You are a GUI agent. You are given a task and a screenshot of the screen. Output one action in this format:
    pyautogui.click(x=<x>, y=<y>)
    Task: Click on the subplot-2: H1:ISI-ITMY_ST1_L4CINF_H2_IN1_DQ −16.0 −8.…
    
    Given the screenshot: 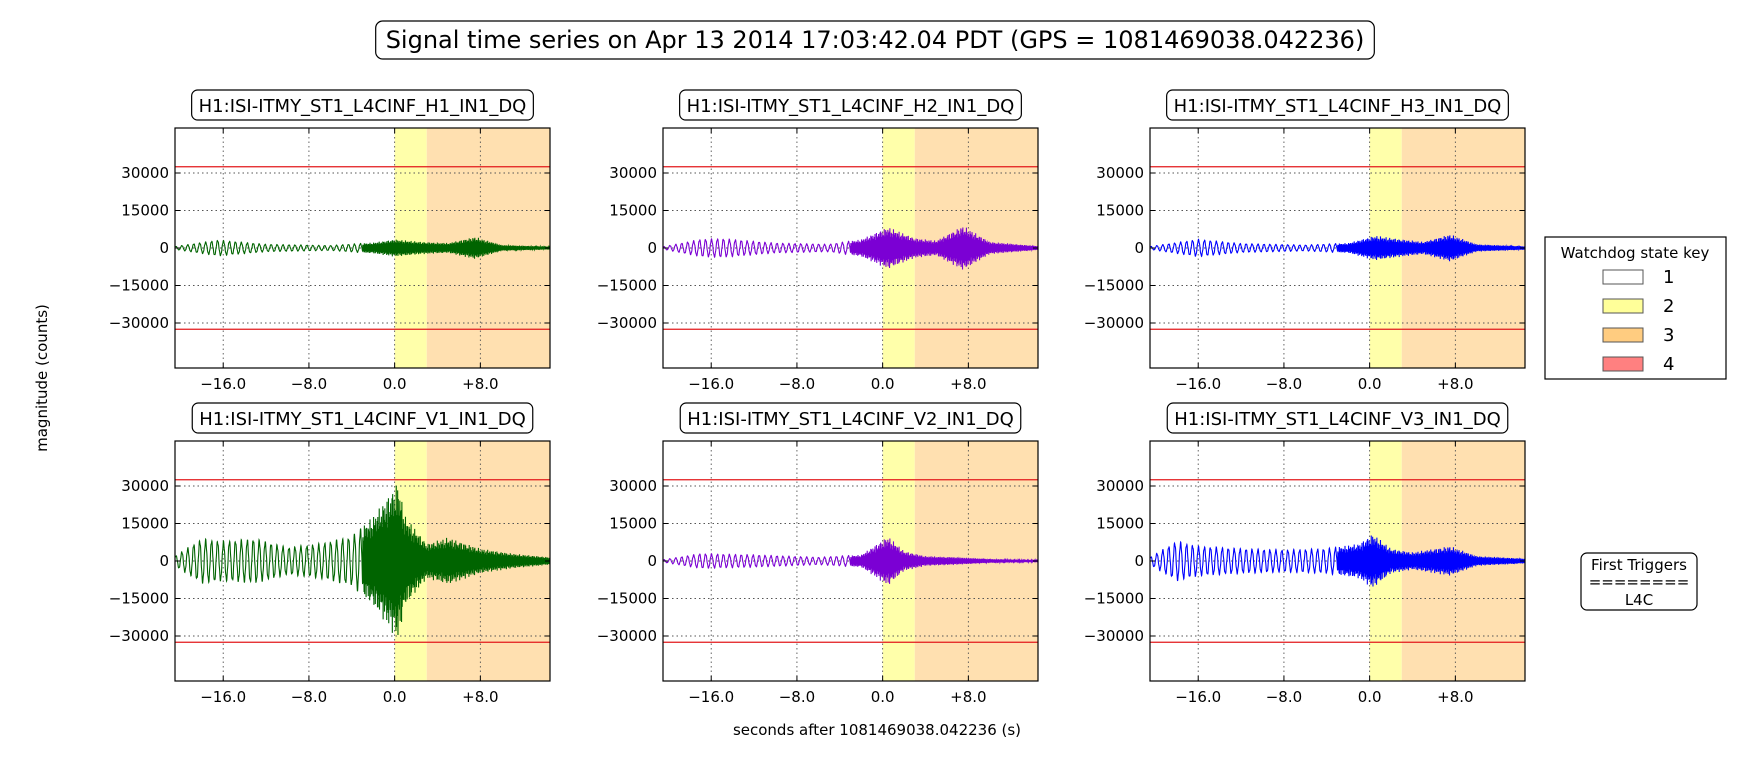 What is the action you would take?
    pyautogui.click(x=818, y=241)
    